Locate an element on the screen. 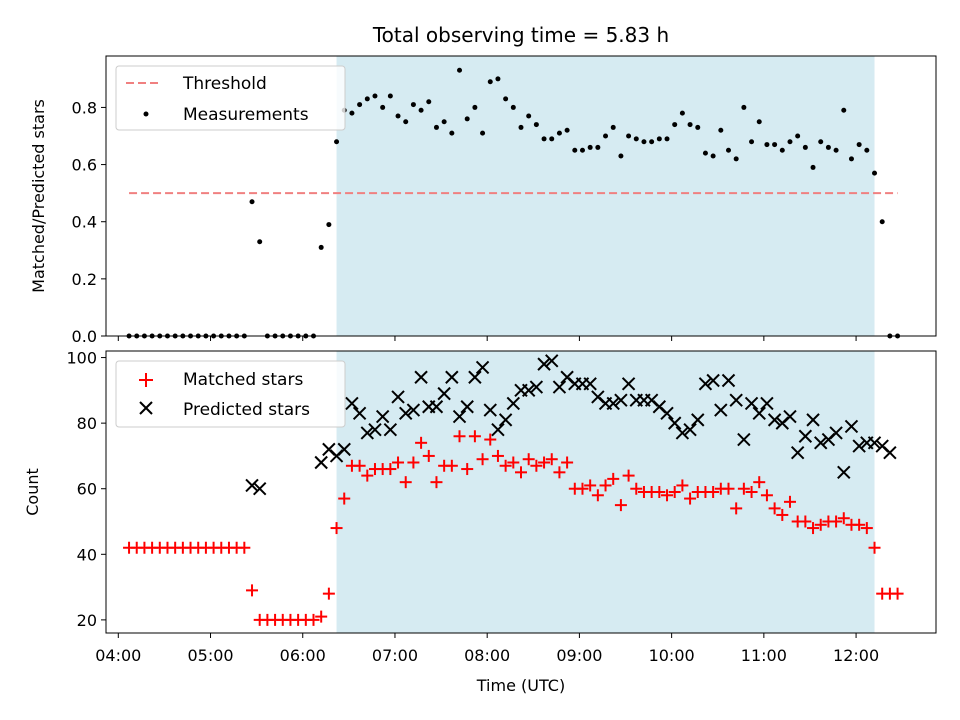  count-y-tick-label: 60 is located at coordinates (87, 489).